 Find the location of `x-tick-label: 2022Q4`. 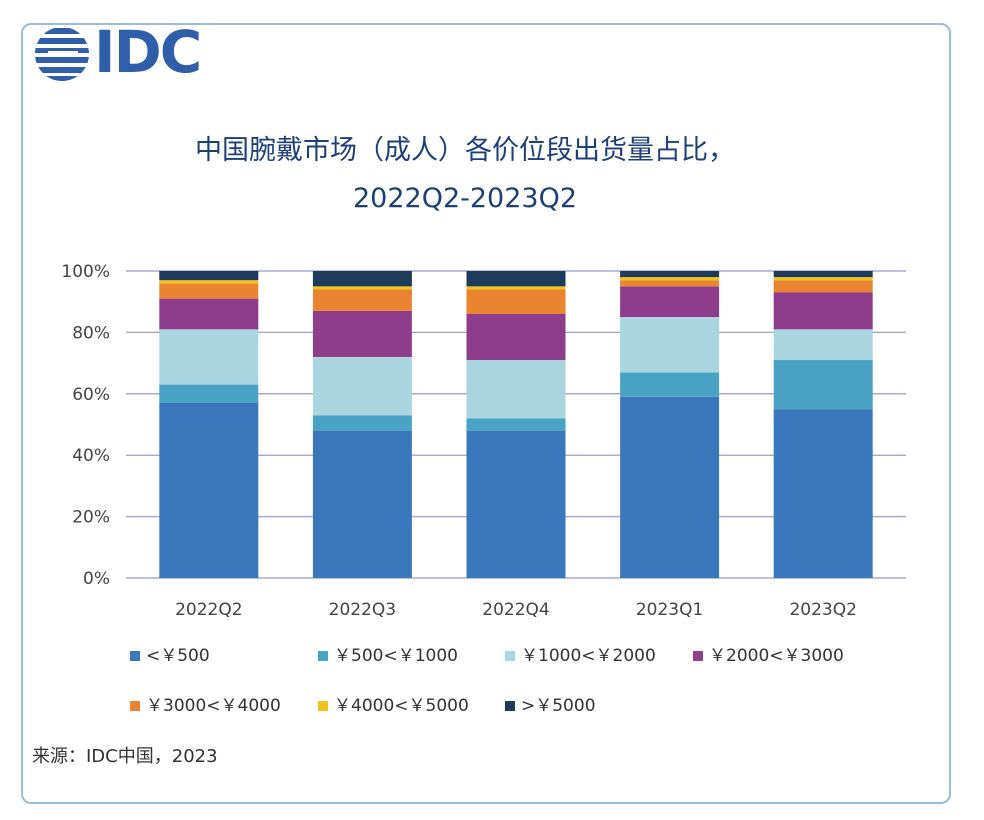

x-tick-label: 2022Q4 is located at coordinates (515, 610).